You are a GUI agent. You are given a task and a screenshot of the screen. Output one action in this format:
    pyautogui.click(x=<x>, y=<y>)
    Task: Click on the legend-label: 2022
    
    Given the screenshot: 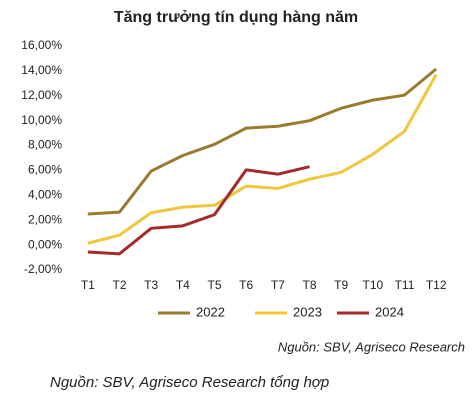 What is the action you would take?
    pyautogui.click(x=210, y=311)
    